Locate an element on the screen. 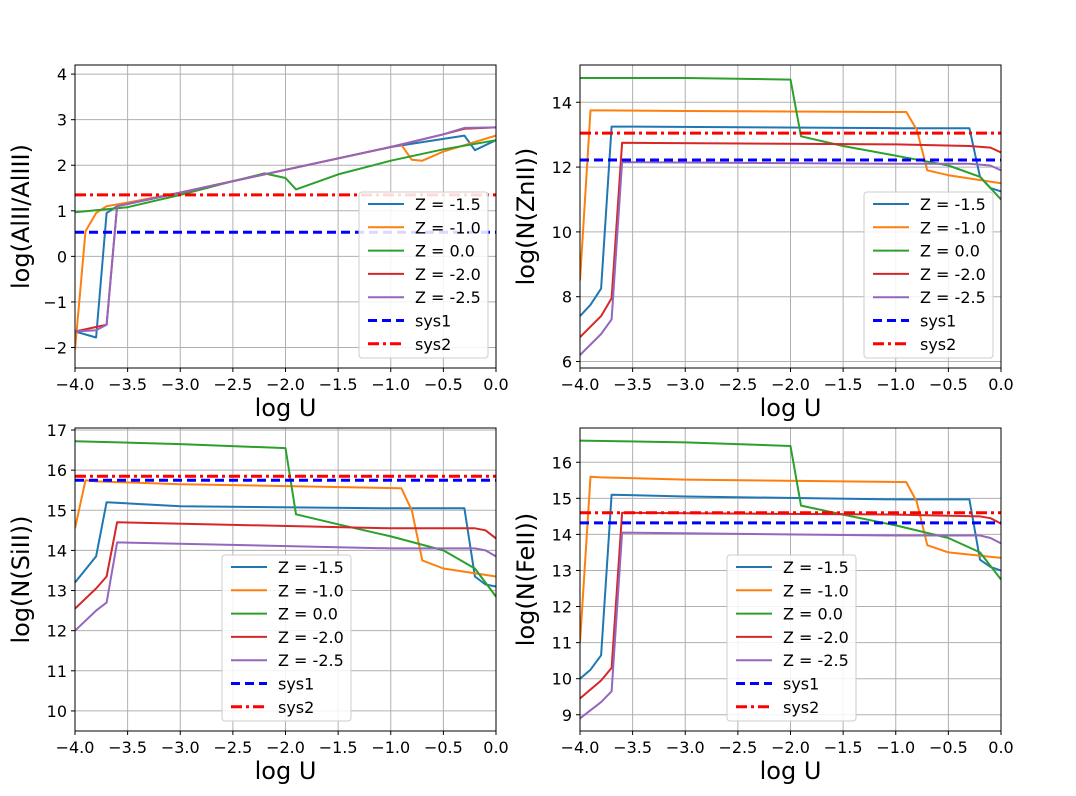 The image size is (1076, 796). y-axis-label: log(N(ZnII)) is located at coordinates (526, 217).